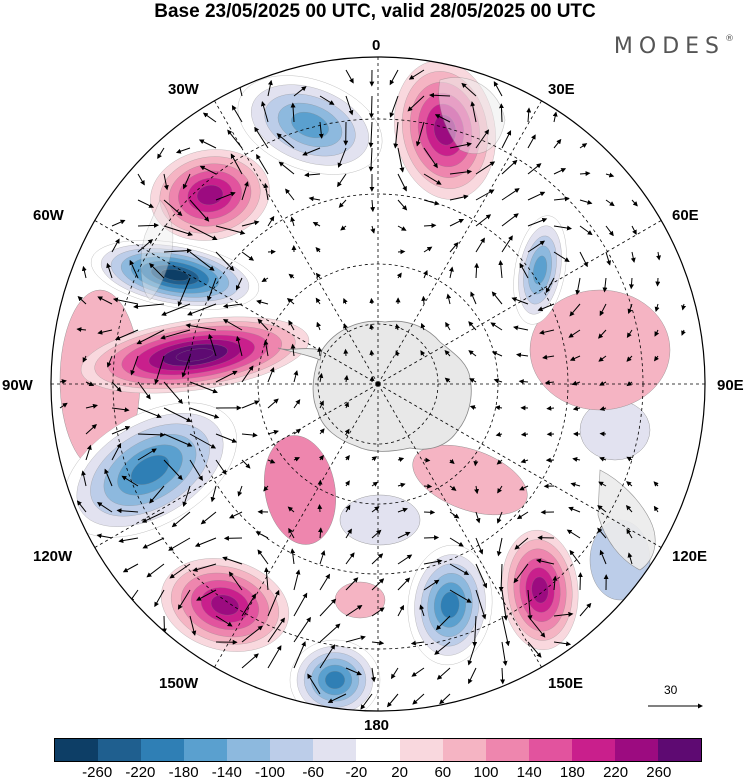 The width and height of the screenshot is (750, 783). I want to click on colorbar-tick-label: -220, so click(140, 772).